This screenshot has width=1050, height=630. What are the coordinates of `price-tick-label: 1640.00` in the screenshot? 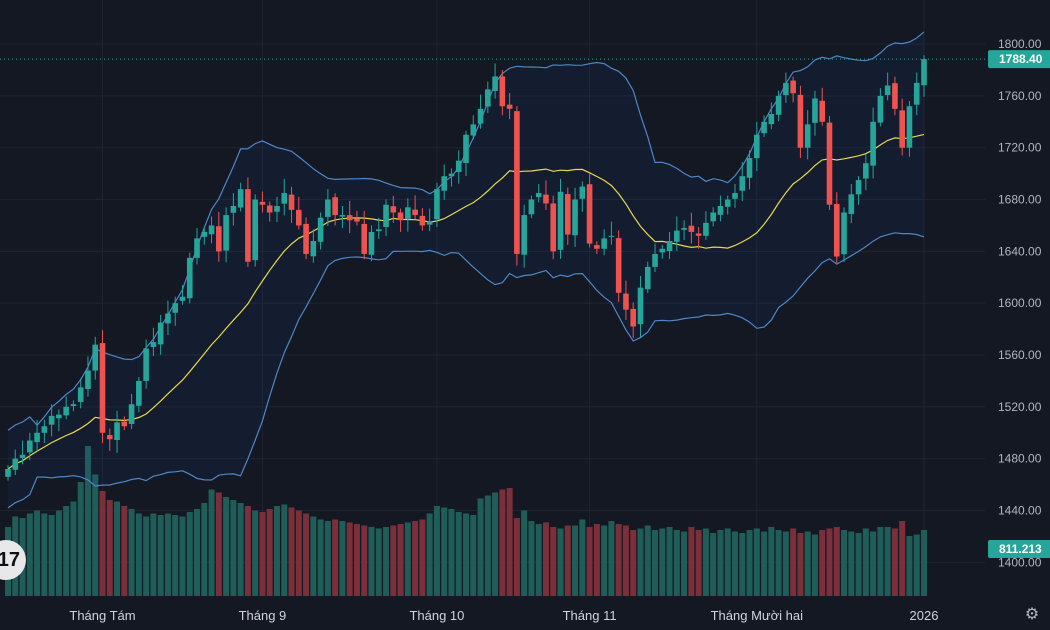 It's located at (1020, 251).